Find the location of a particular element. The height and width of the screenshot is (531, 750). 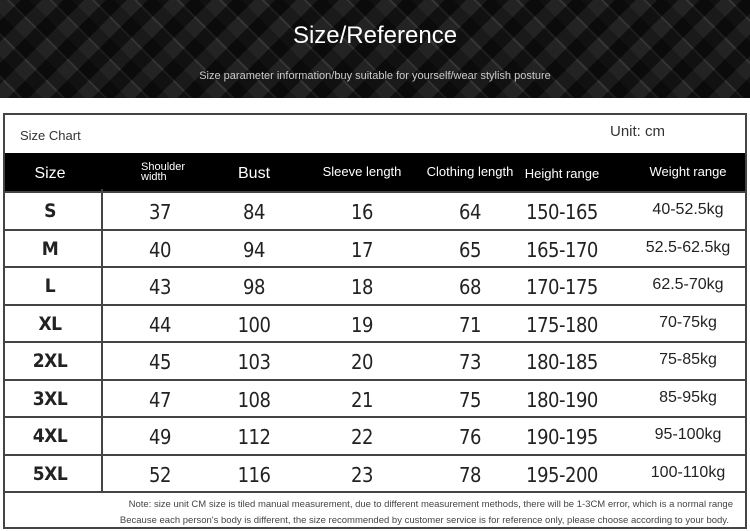

table-cell: 19 is located at coordinates (362, 324).